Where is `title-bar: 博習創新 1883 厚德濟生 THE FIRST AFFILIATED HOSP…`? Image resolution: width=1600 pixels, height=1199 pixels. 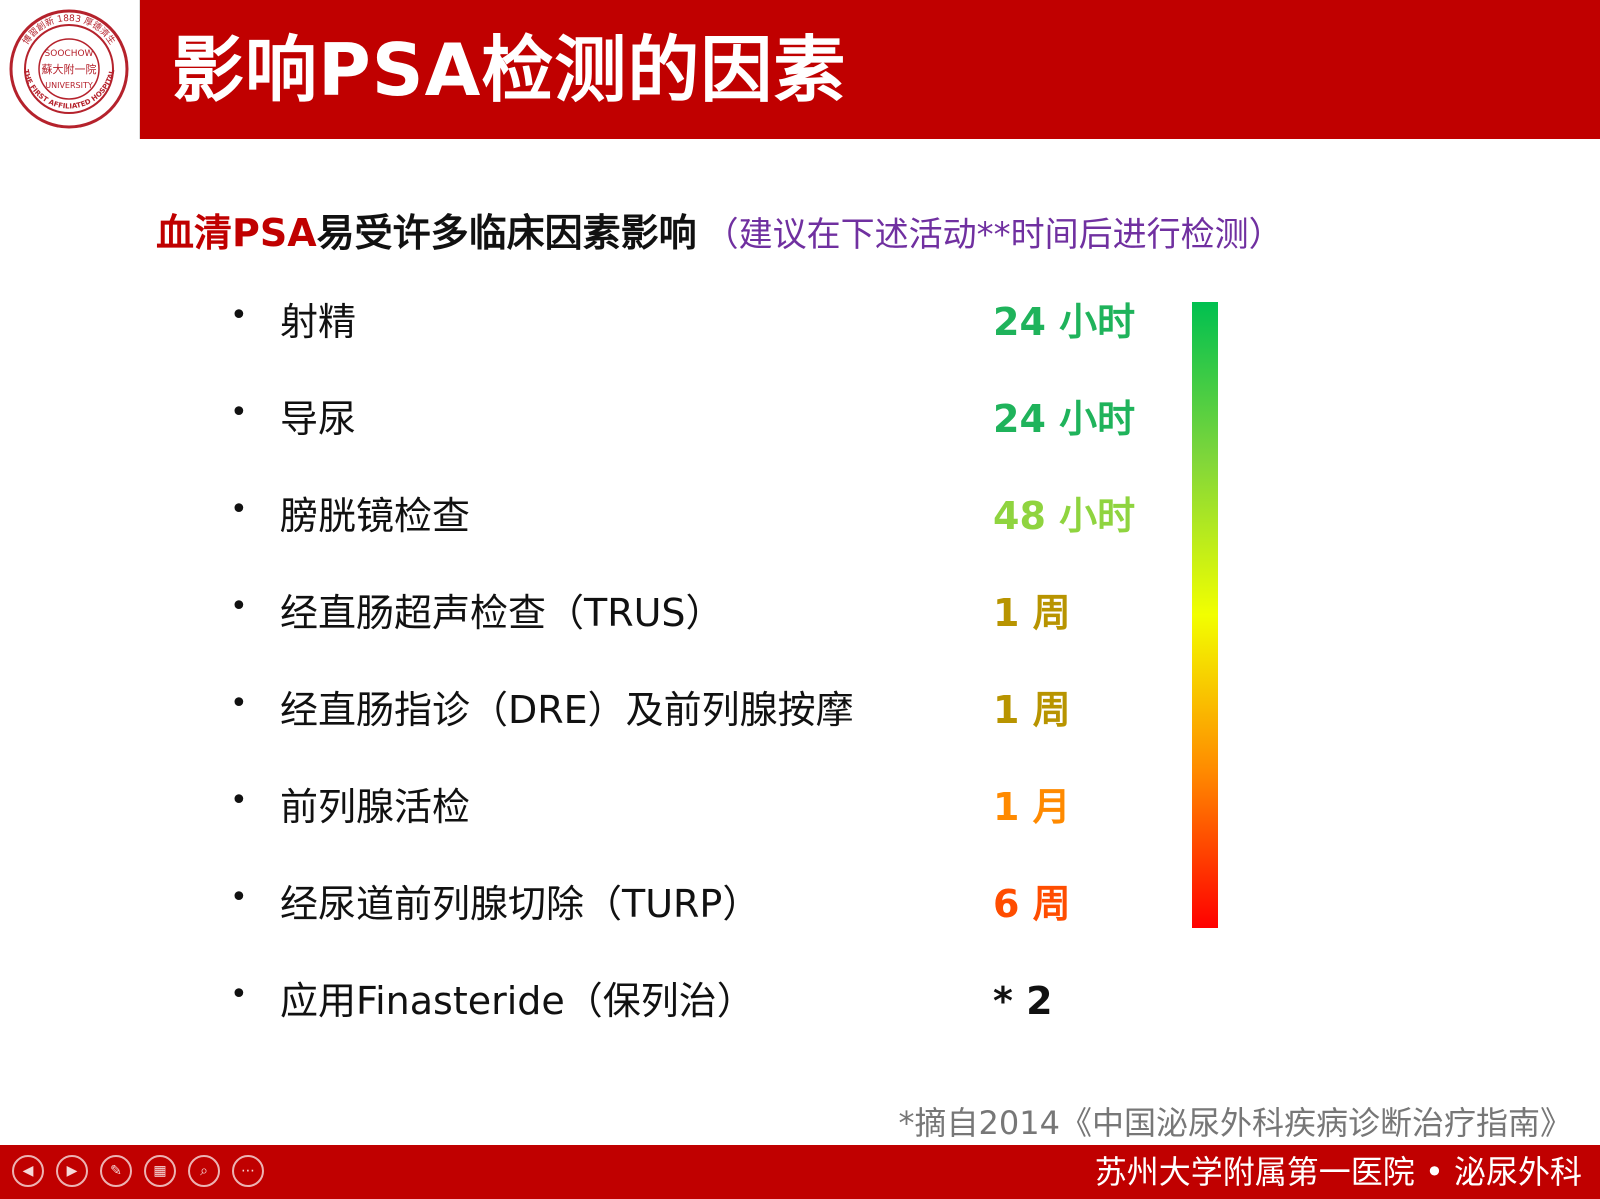 title-bar: 博習創新 1883 厚德濟生 THE FIRST AFFILIATED HOSP… is located at coordinates (800, 69).